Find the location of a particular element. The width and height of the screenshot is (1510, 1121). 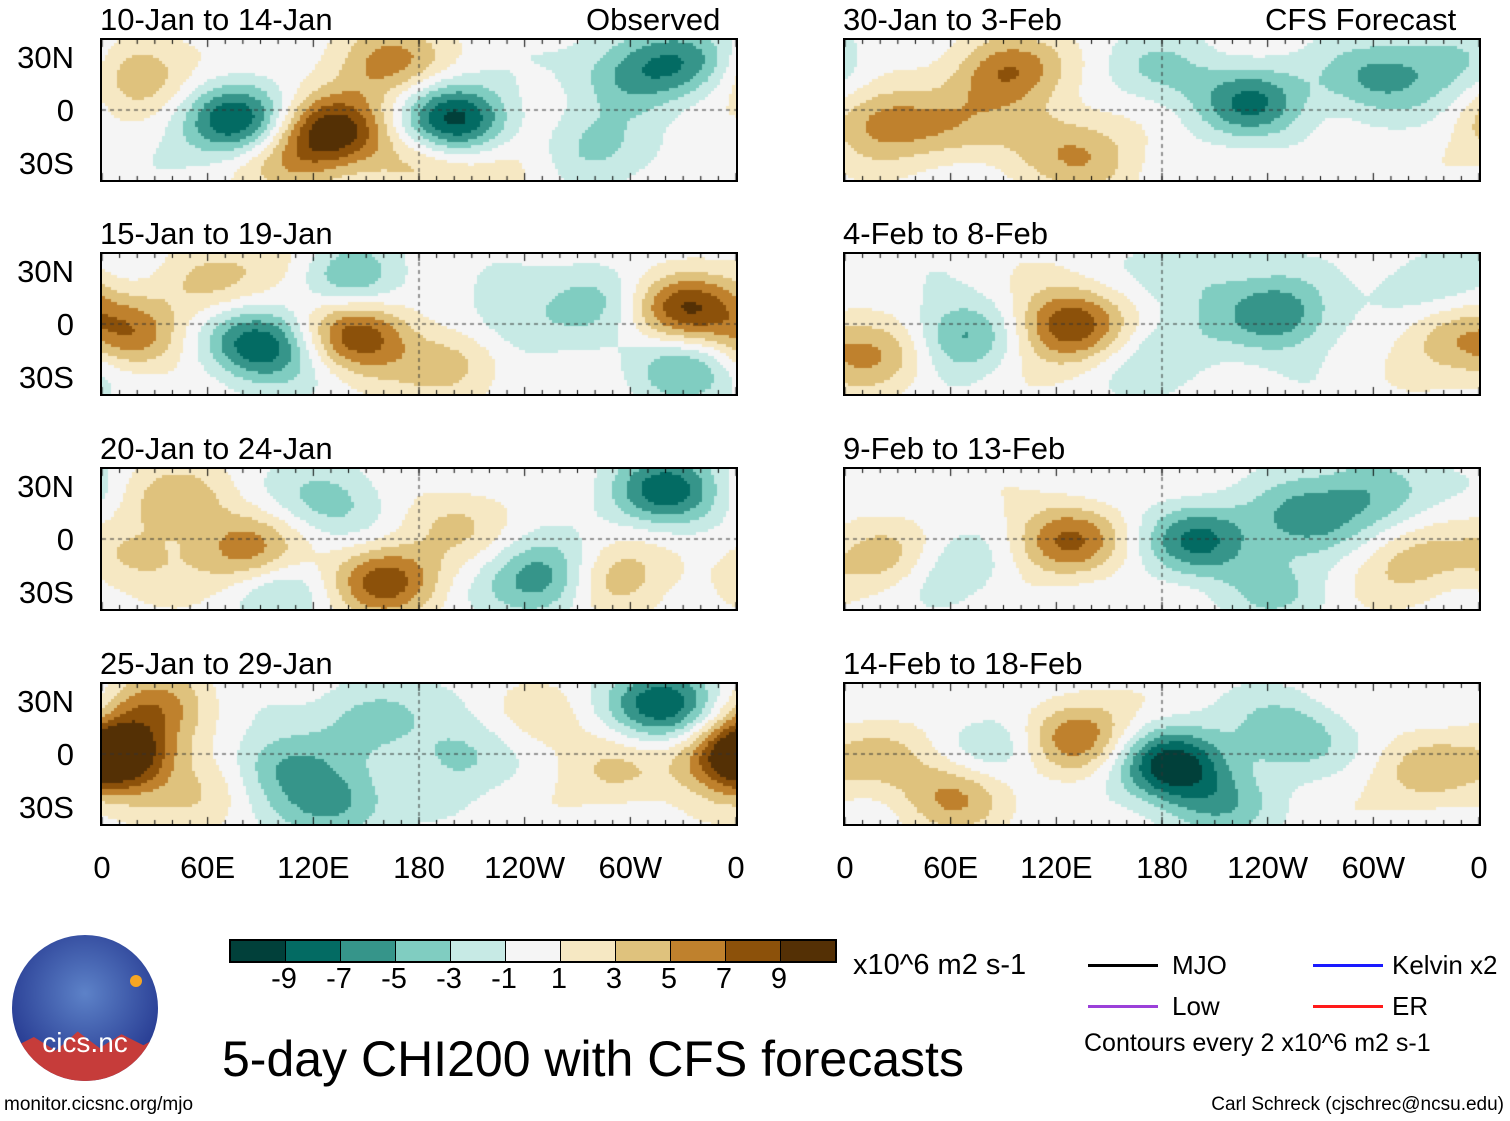

legend-line-mjo is located at coordinates (1123, 965).